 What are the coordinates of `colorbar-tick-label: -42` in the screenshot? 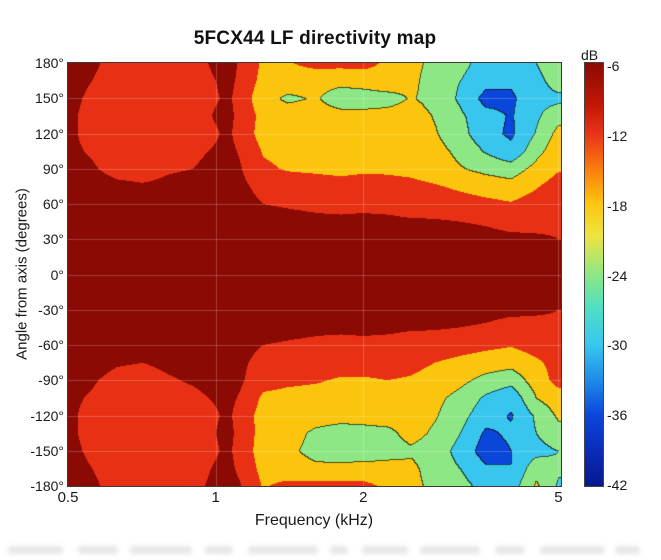 It's located at (617, 485).